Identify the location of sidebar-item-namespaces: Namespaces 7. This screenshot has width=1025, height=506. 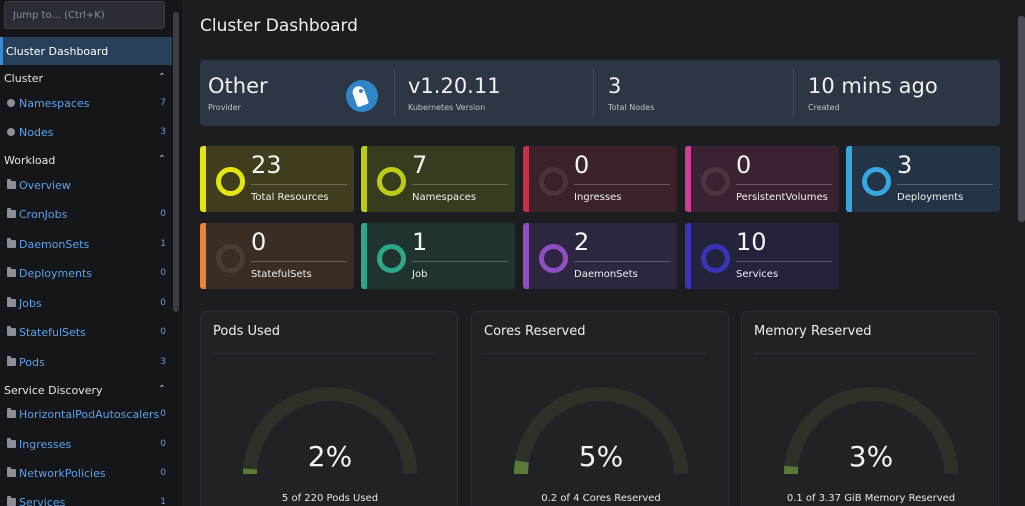
(86, 104).